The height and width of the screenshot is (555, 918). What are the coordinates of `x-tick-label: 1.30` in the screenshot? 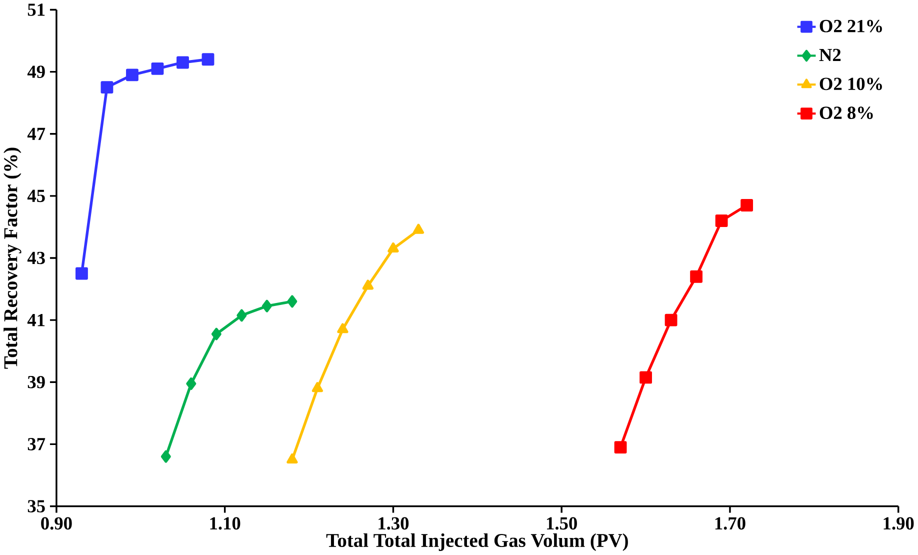 It's located at (393, 523).